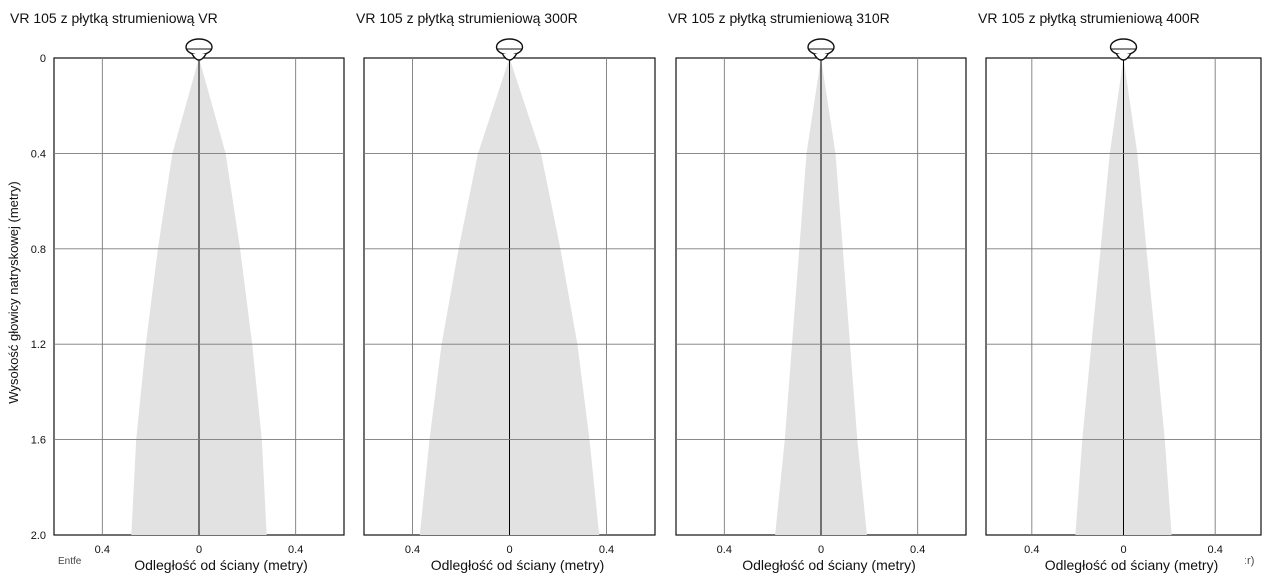 This screenshot has height=576, width=1274. Describe the element at coordinates (467, 18) in the screenshot. I see `chart-title: VR 105 z płytką strumieniową 300R` at that location.